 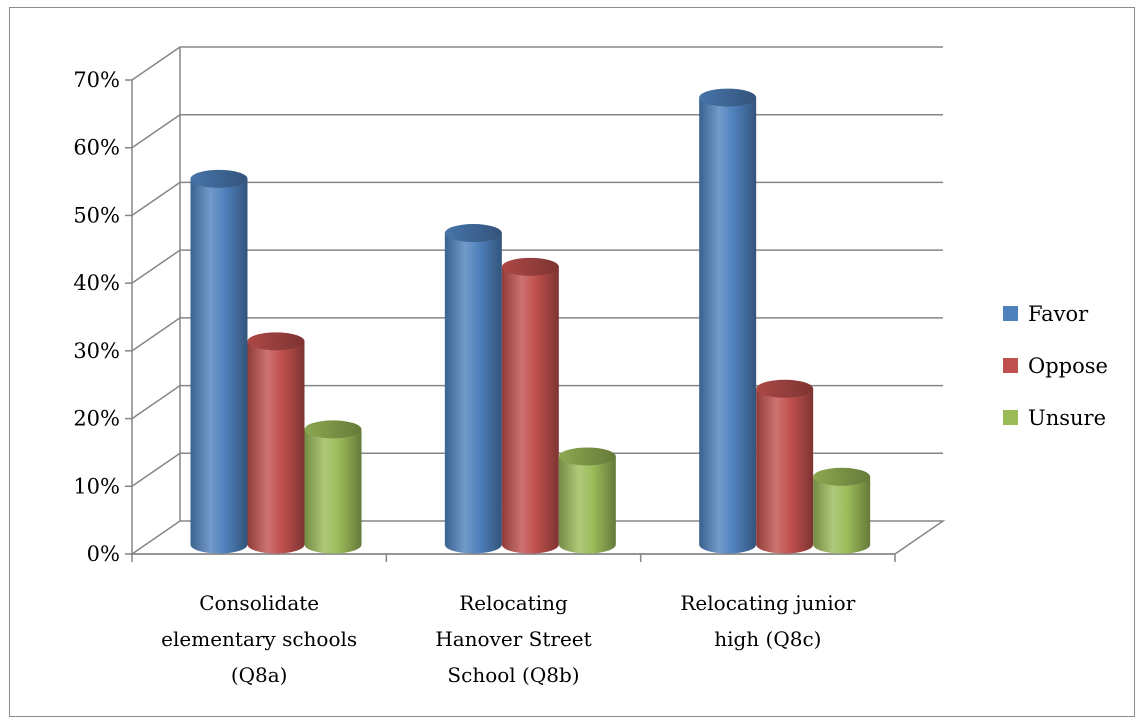 I want to click on y-tick-label: 0%, so click(x=103, y=554).